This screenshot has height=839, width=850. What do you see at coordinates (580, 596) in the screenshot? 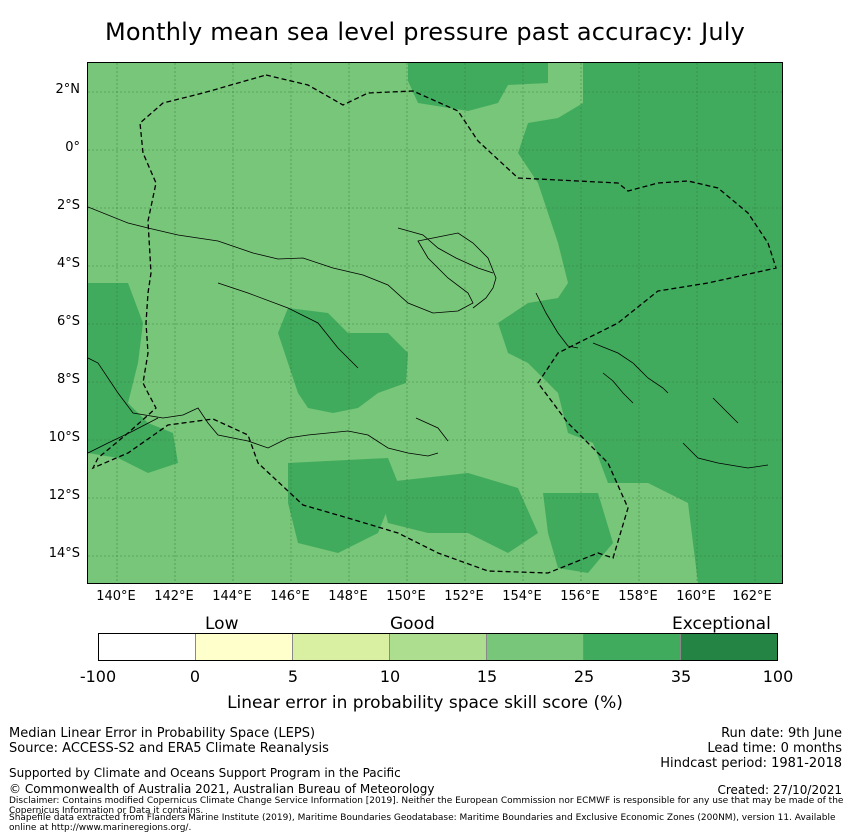
I see `lon-label: 156°E` at bounding box center [580, 596].